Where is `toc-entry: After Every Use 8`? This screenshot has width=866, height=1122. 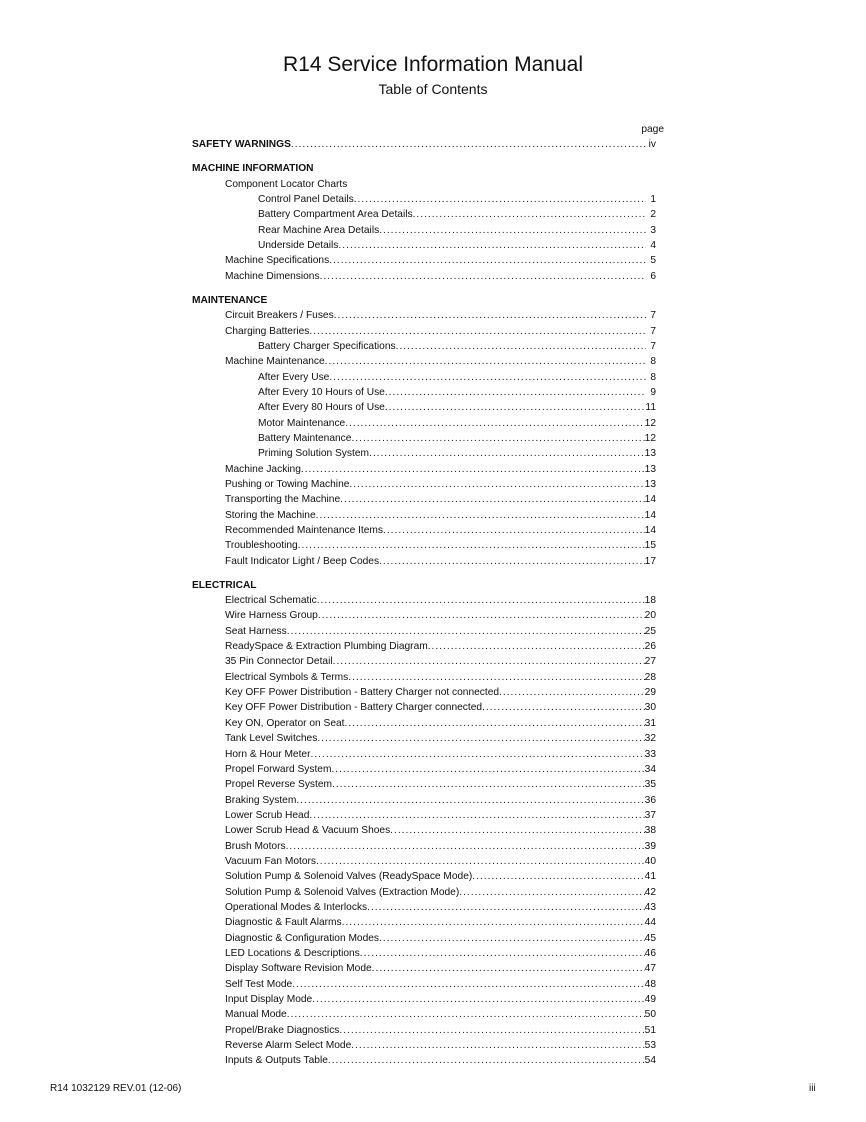
toc-entry: After Every Use 8 is located at coordinates (428, 377).